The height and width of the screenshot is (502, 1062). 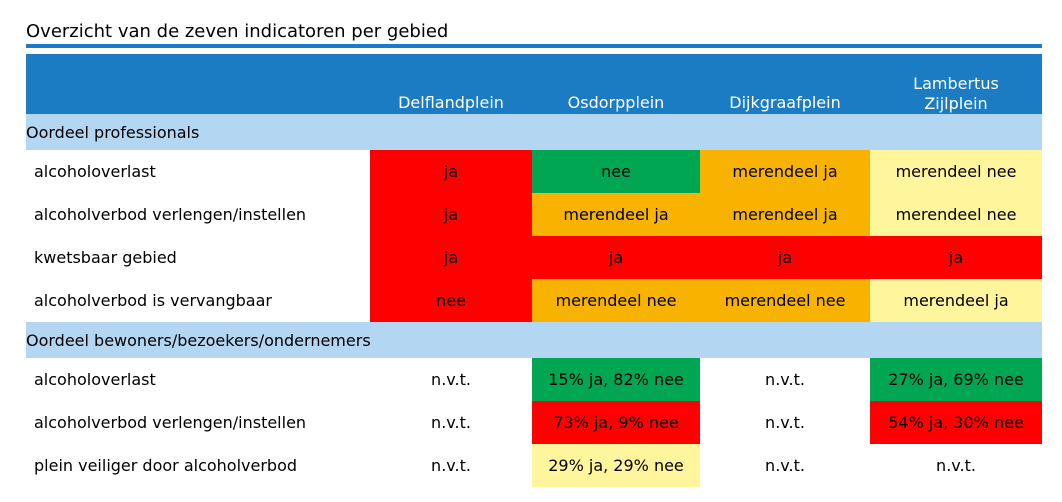 I want to click on header-lambertus-zijlplein: Lambertus Zijlplein, so click(x=956, y=84).